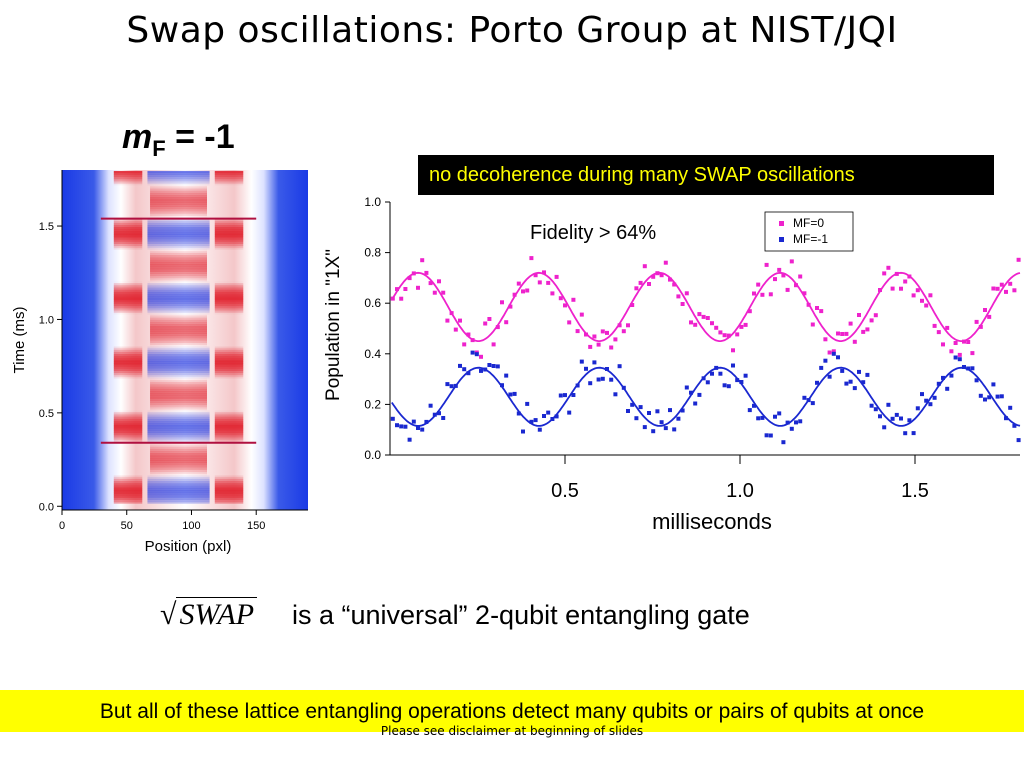  Describe the element at coordinates (173, 351) in the screenshot. I see `heatmap-axes: 0 50 100 150 0.0 0.5 1.0 1.5` at that location.